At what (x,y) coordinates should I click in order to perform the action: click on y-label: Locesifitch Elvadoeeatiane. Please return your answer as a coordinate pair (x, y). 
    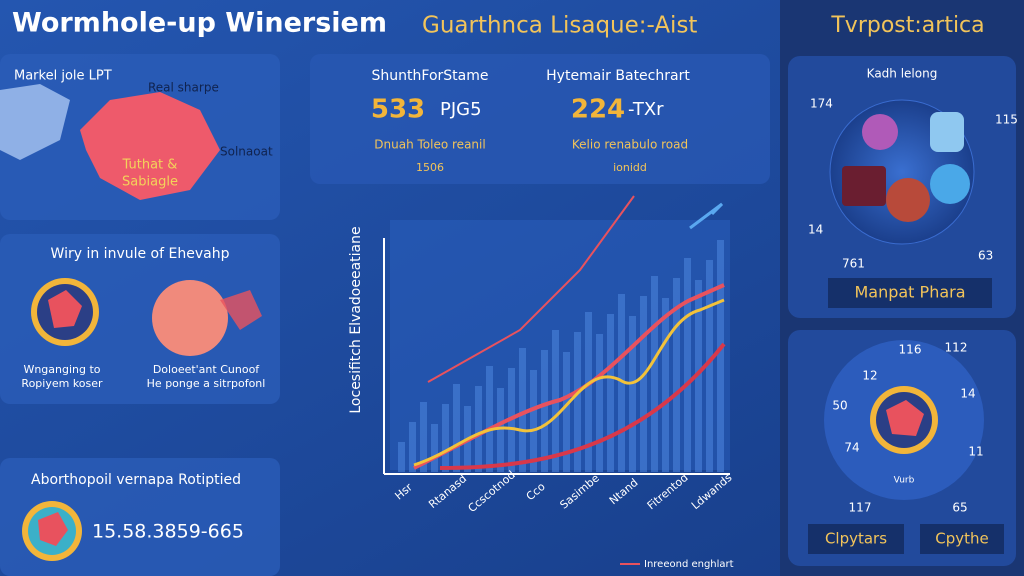
    Looking at the image, I should click on (356, 319).